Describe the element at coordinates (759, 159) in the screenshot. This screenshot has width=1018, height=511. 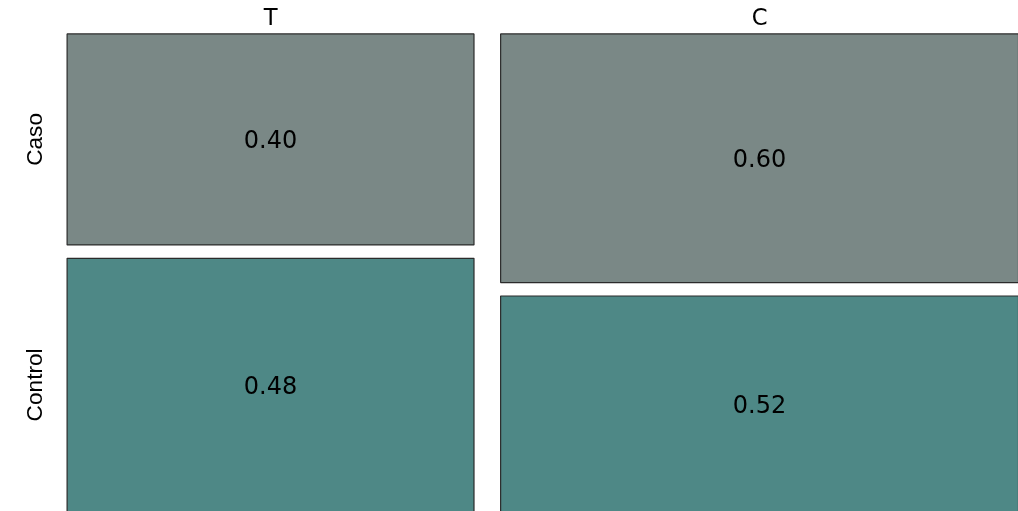
I see `data-label: 0.60` at that location.